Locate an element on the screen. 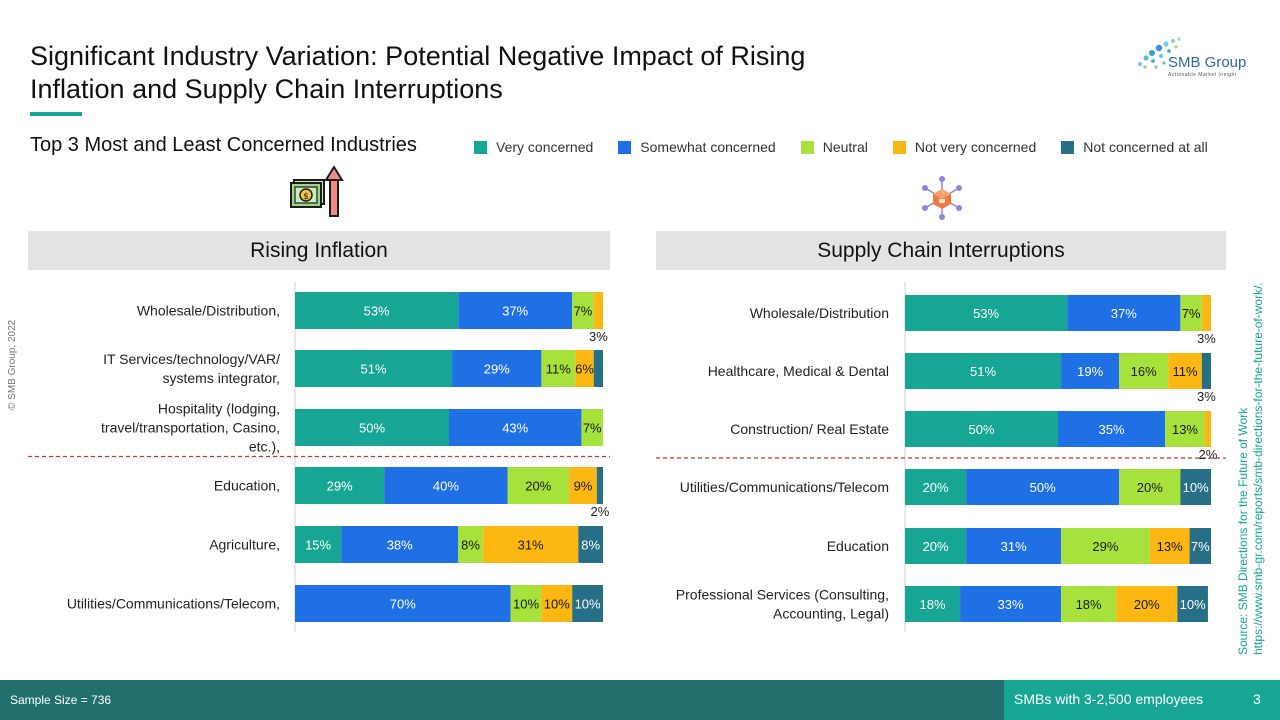 The image size is (1280, 720). data-label: 51% is located at coordinates (983, 371).